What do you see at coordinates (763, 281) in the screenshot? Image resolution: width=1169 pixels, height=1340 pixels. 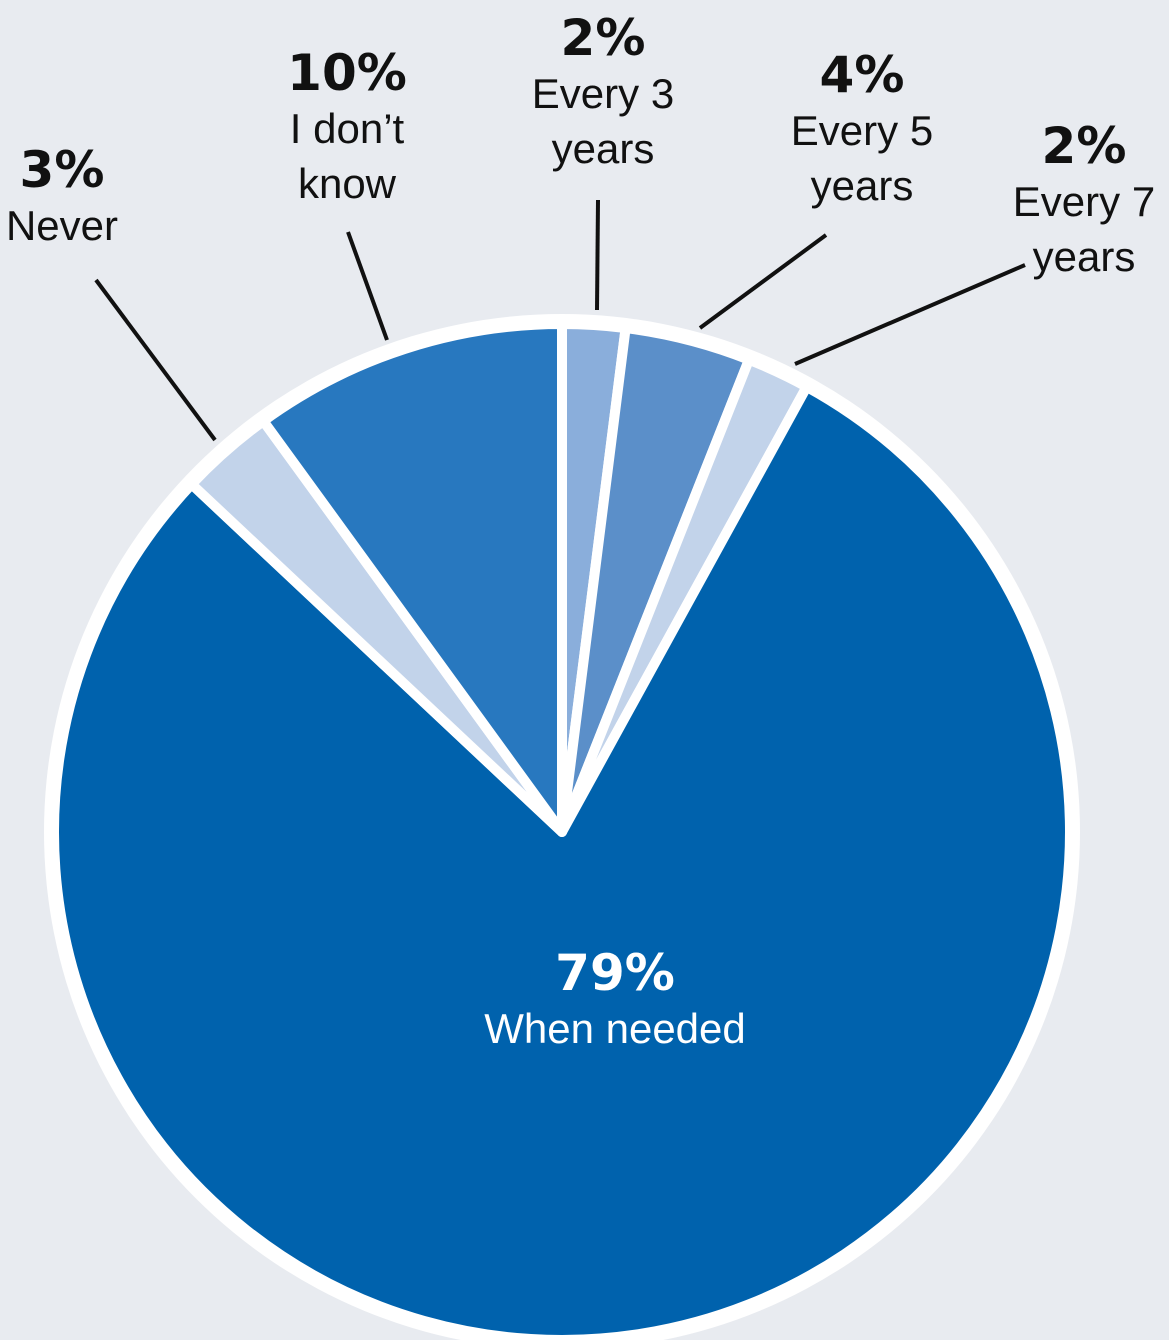 I see `leader-line-every5` at bounding box center [763, 281].